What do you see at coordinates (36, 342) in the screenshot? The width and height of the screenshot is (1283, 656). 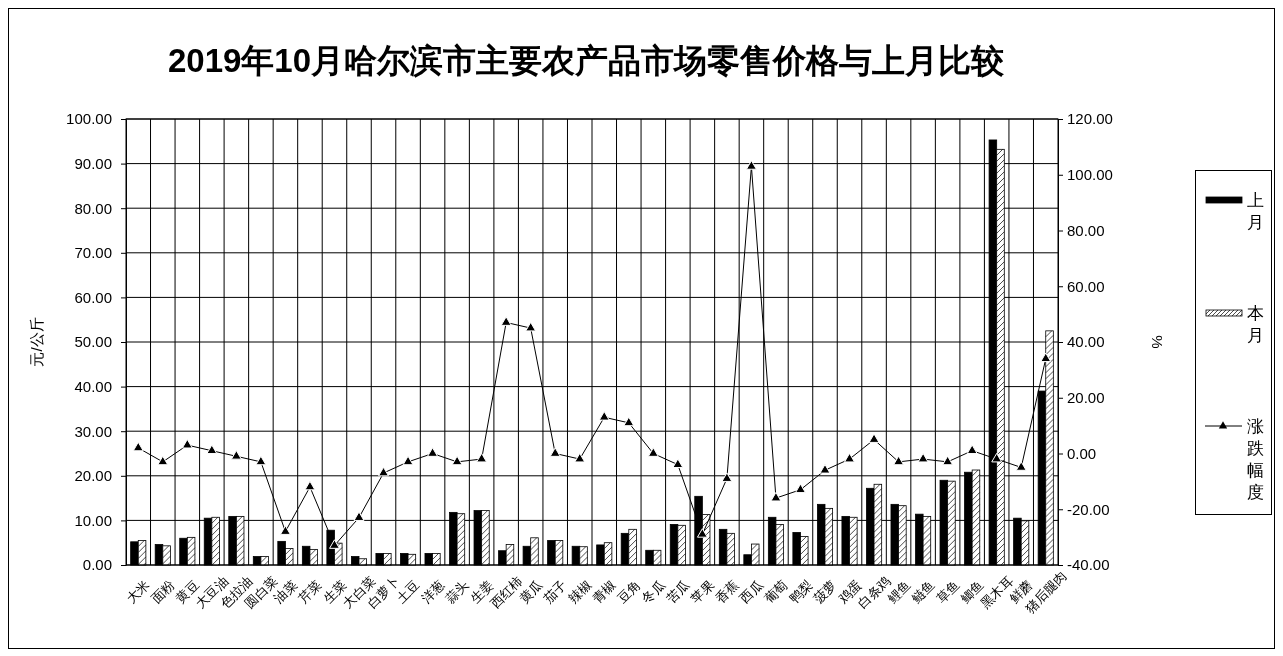 I see `y-axis-title: 元/公斤` at bounding box center [36, 342].